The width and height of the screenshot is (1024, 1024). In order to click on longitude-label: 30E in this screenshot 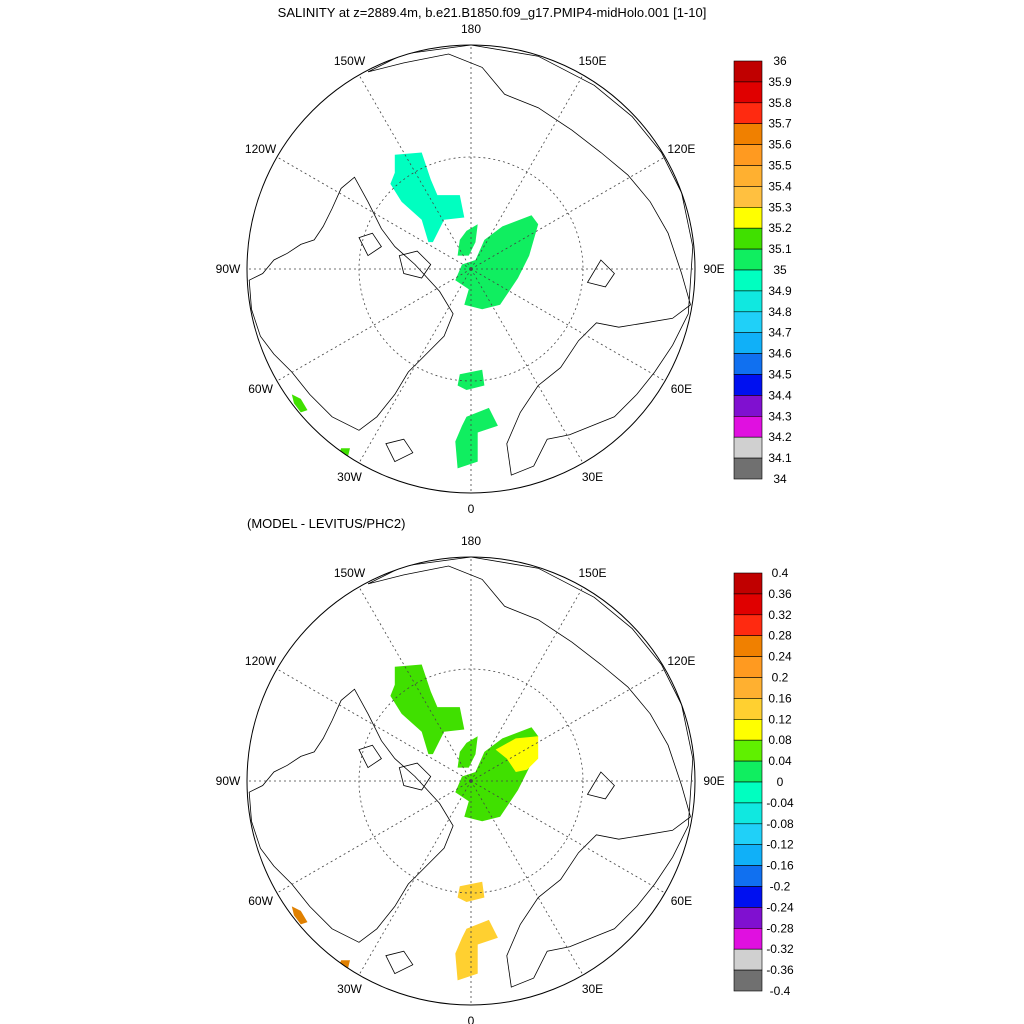, I will do `click(592, 989)`.